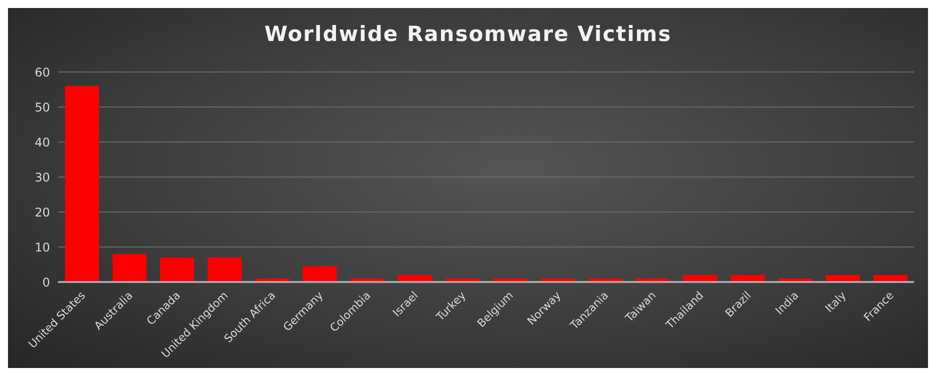  I want to click on chart-title: Worldwide Ransomware Victims, so click(468, 34).